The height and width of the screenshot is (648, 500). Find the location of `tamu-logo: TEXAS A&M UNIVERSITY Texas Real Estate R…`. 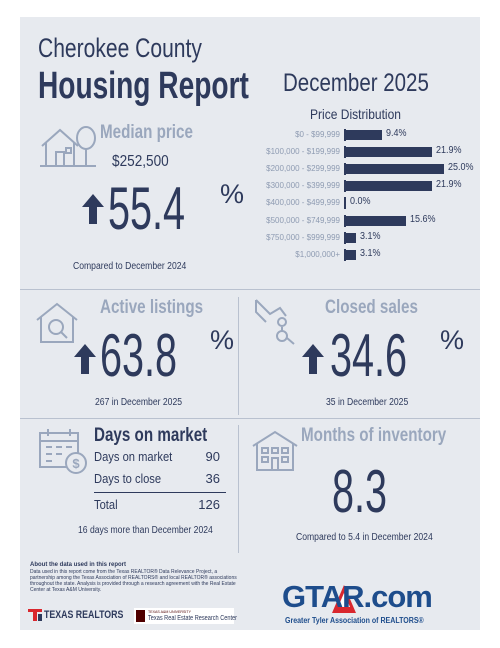

tamu-logo: TEXAS A&M UNIVERSITY Texas Real Estate R… is located at coordinates (186, 616).